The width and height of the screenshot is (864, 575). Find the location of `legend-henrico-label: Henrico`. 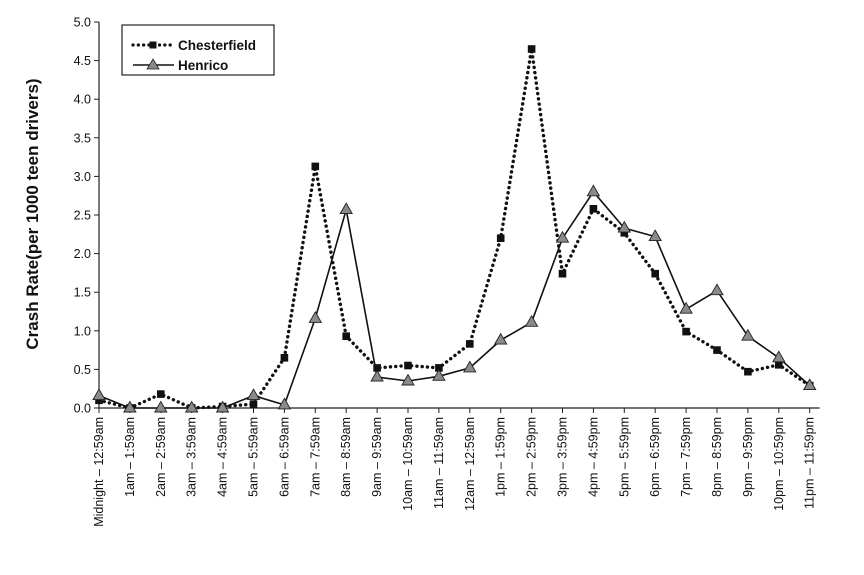

legend-henrico-label: Henrico is located at coordinates (203, 65).